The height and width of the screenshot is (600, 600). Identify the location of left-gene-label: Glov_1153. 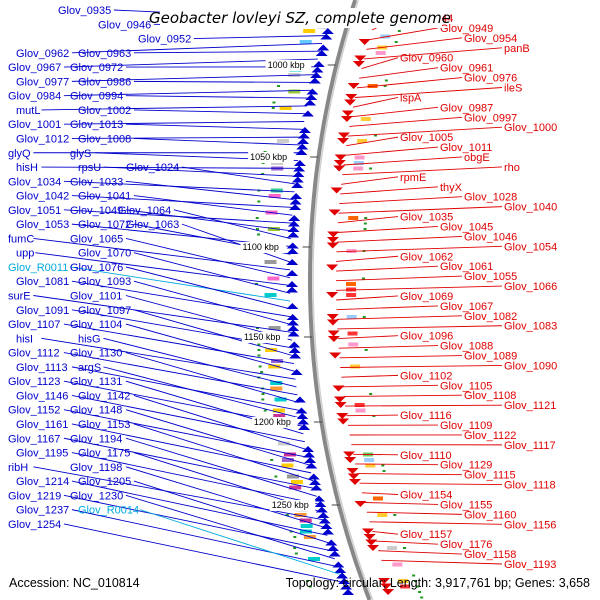
(104, 425).